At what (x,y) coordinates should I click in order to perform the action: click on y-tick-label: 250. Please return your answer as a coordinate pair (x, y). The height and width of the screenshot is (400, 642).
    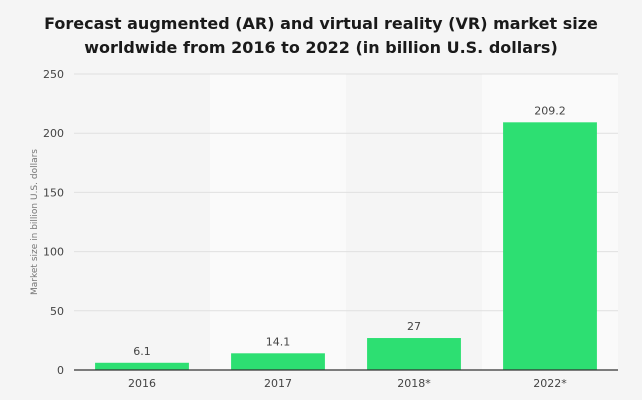
    Looking at the image, I should click on (53, 74).